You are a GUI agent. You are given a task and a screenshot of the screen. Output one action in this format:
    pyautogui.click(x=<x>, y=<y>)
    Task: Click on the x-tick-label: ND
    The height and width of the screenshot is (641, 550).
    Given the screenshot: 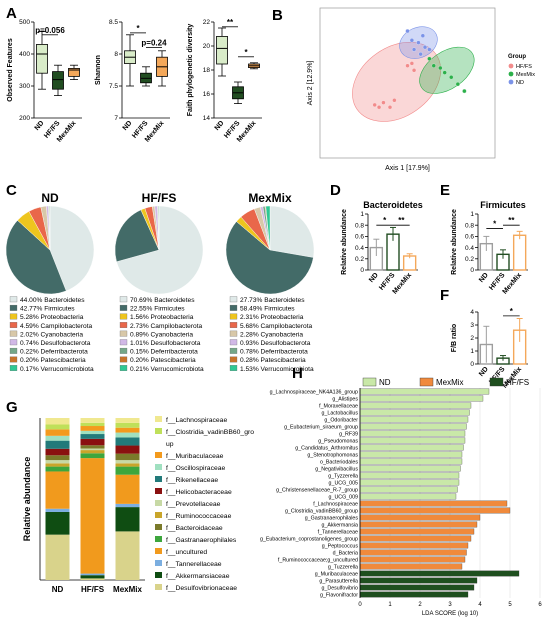 What is the action you would take?
    pyautogui.click(x=40, y=126)
    